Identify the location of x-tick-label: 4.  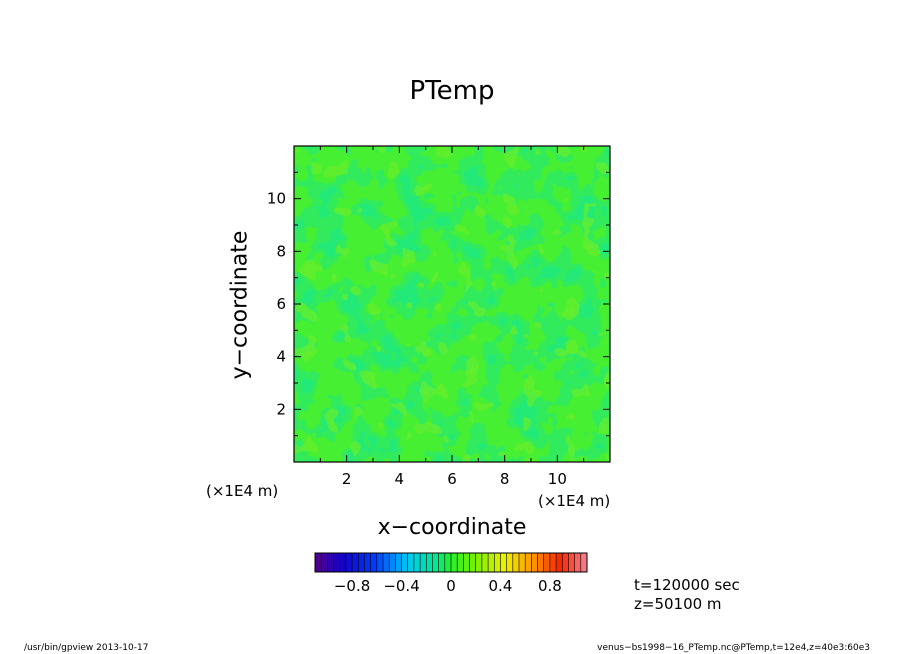
(400, 479).